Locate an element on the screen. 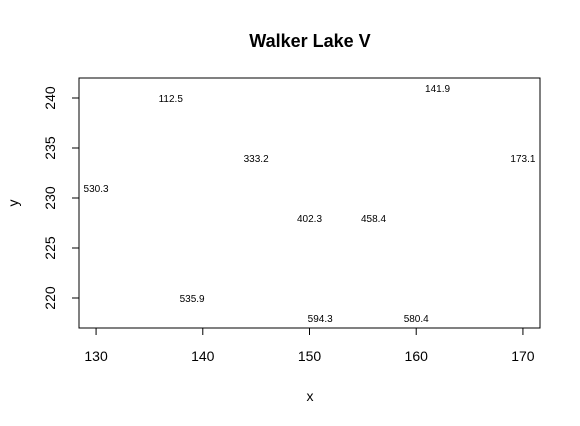 This screenshot has width=580, height=426. y-tick-label: 240 is located at coordinates (50, 98).